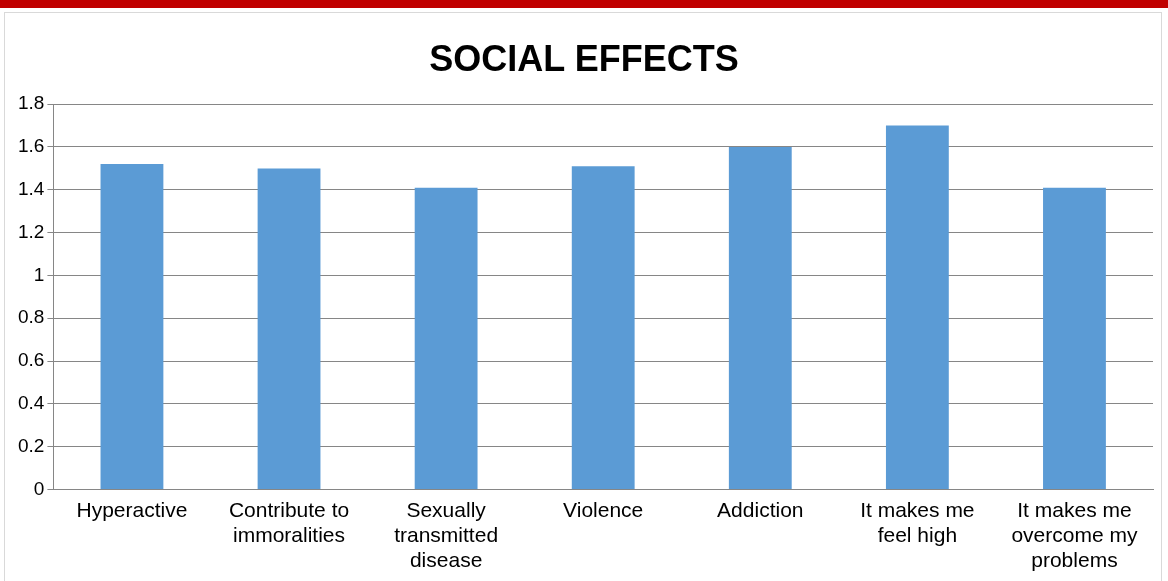  Describe the element at coordinates (917, 521) in the screenshot. I see `x-tick-label: It makes me feel high` at that location.